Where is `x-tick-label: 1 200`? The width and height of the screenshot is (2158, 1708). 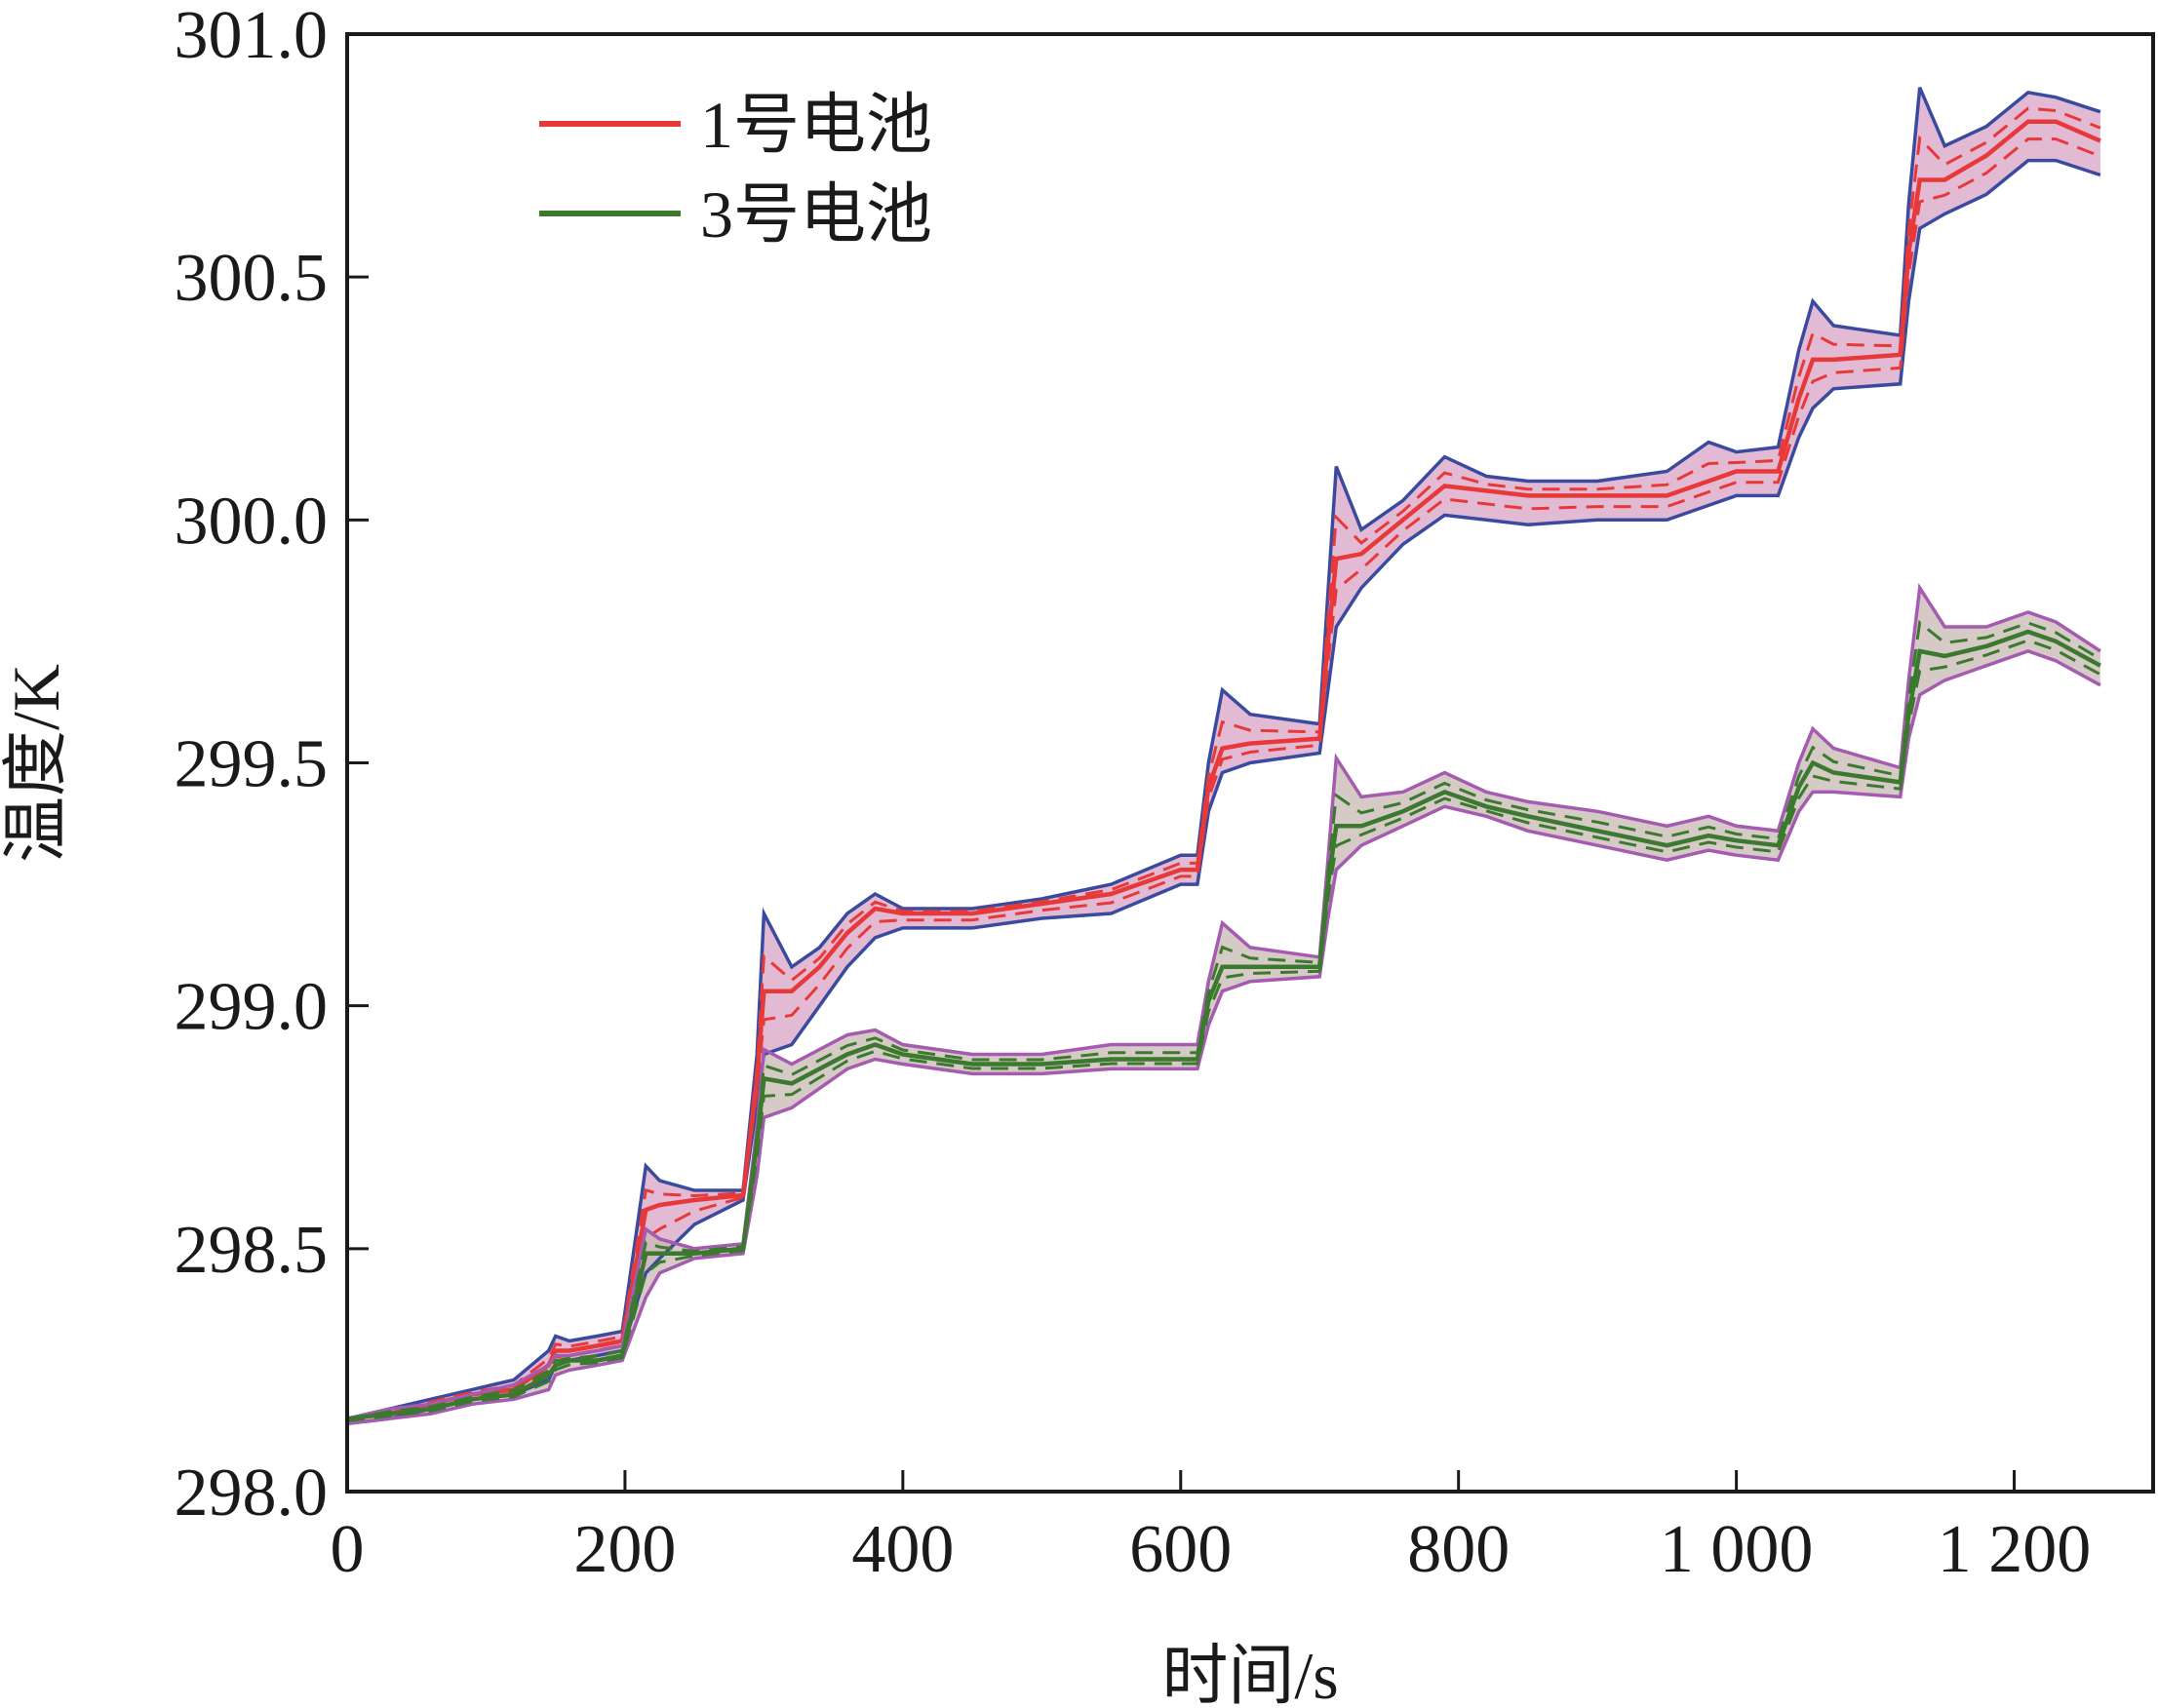
x-tick-label: 1 200 is located at coordinates (2015, 1549).